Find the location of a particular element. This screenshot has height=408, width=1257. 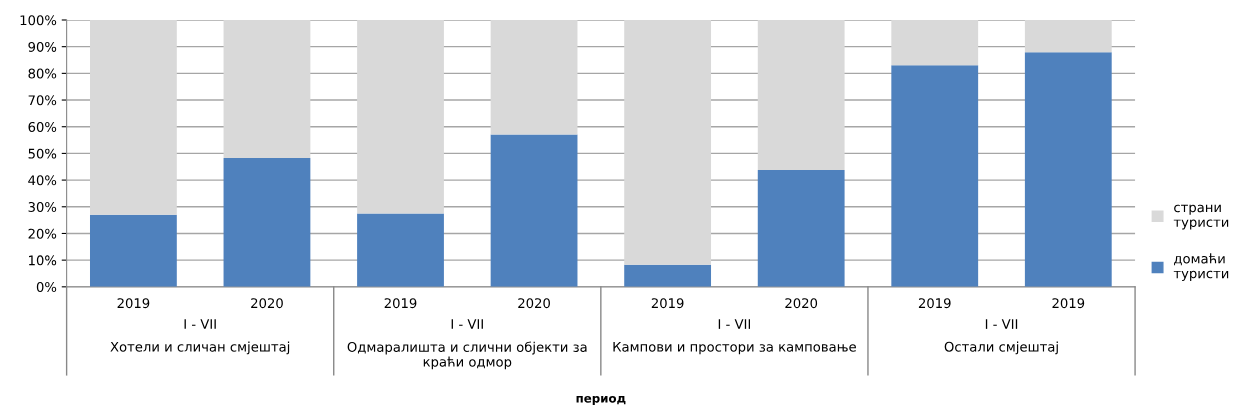

y-tick-label: 20% is located at coordinates (42, 233).